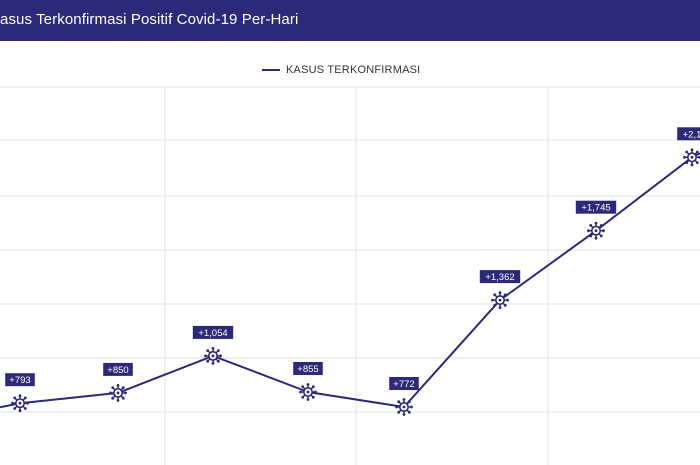 The height and width of the screenshot is (465, 700). I want to click on data-label-6: +1,745, so click(596, 207).